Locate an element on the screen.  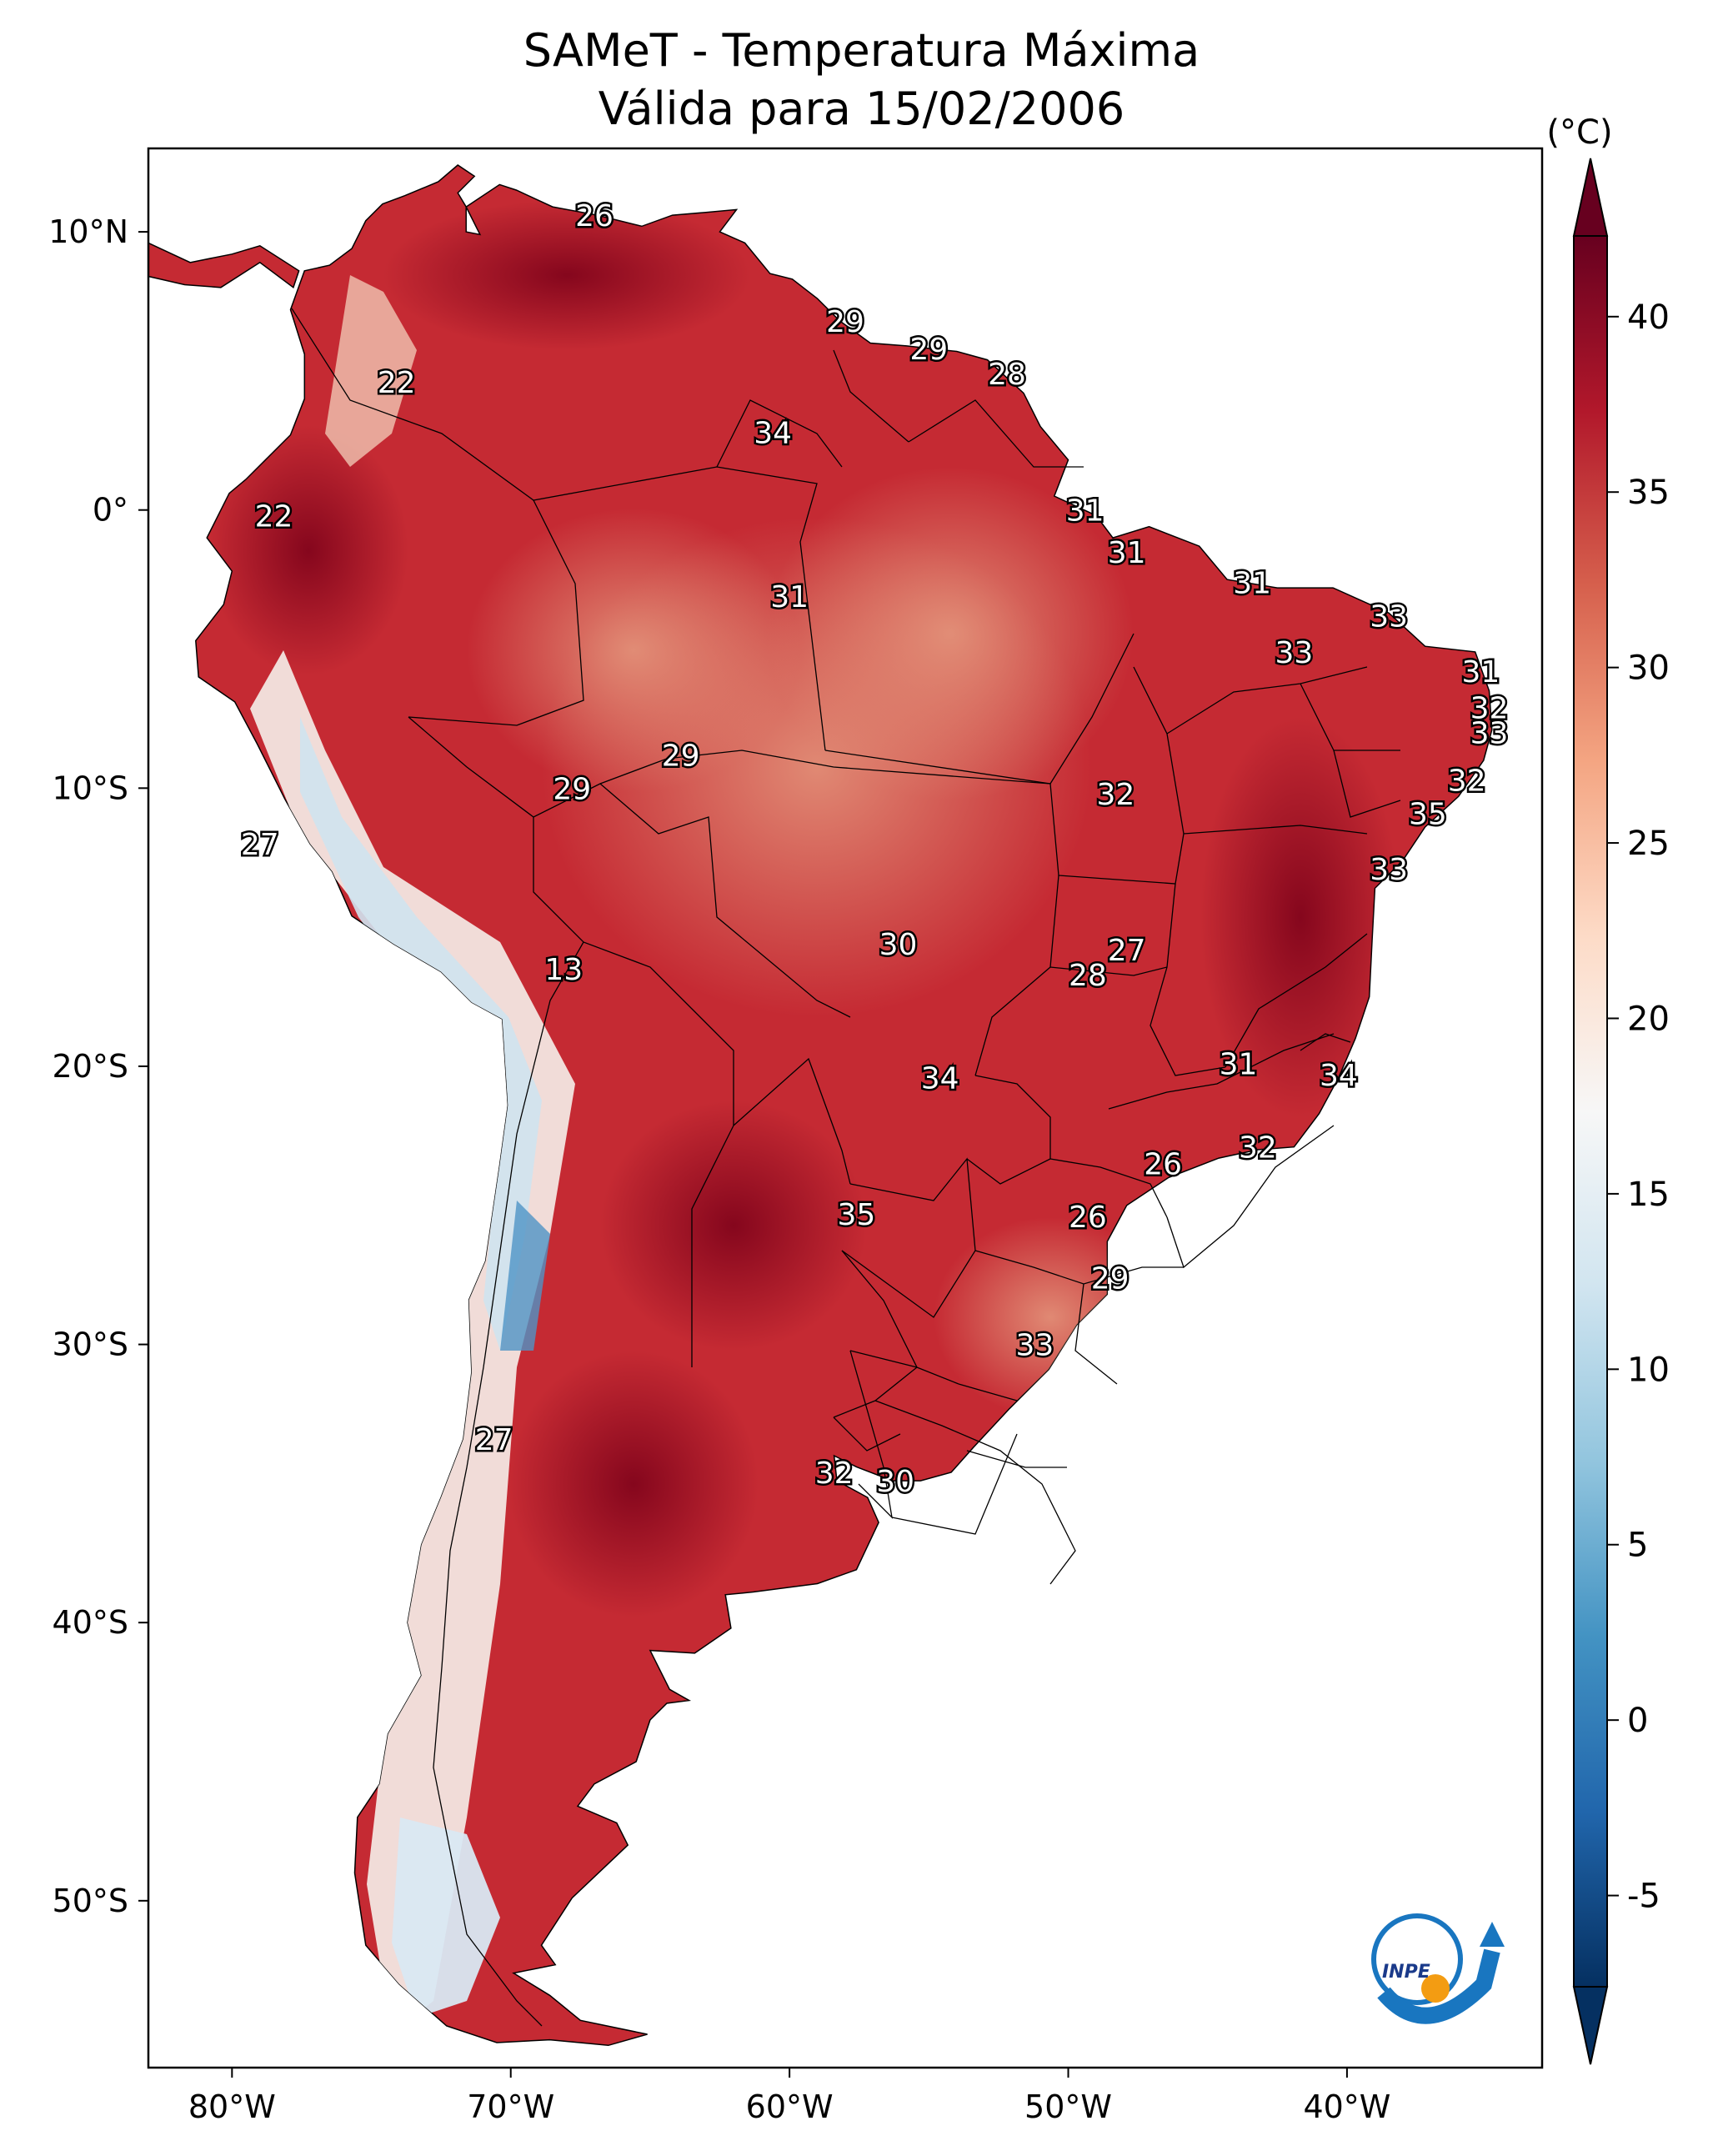
latitude-axis: 10°N 0° 10°S 20°S 30°S 40°S 50°S is located at coordinates (98, 1066).